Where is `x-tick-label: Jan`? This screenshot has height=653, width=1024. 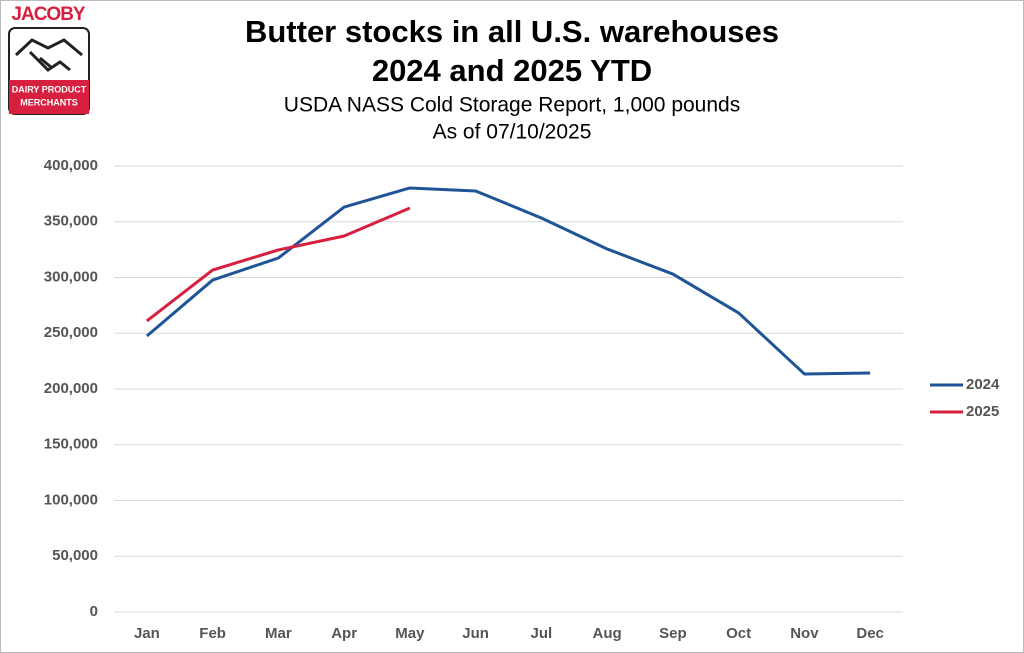
x-tick-label: Jan is located at coordinates (147, 633).